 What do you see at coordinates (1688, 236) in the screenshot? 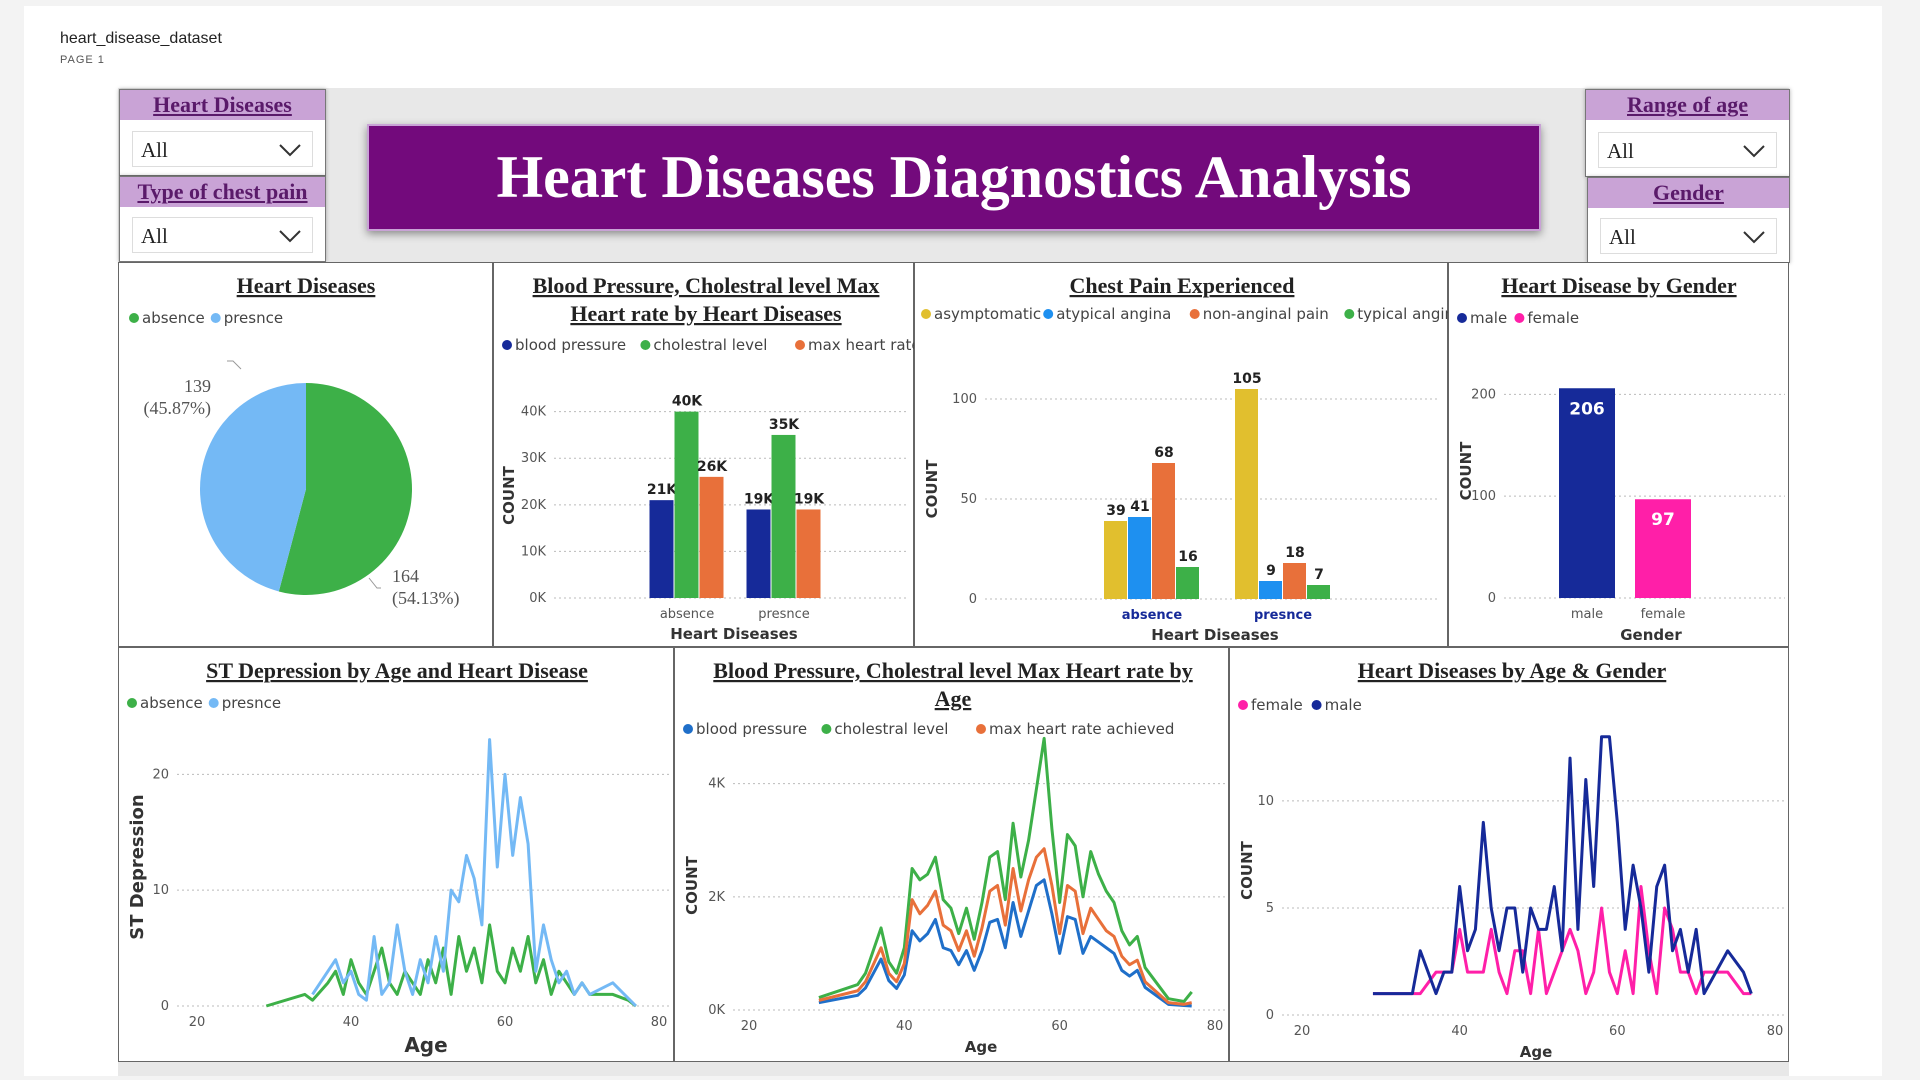
I see `gender-dropdown: All` at bounding box center [1688, 236].